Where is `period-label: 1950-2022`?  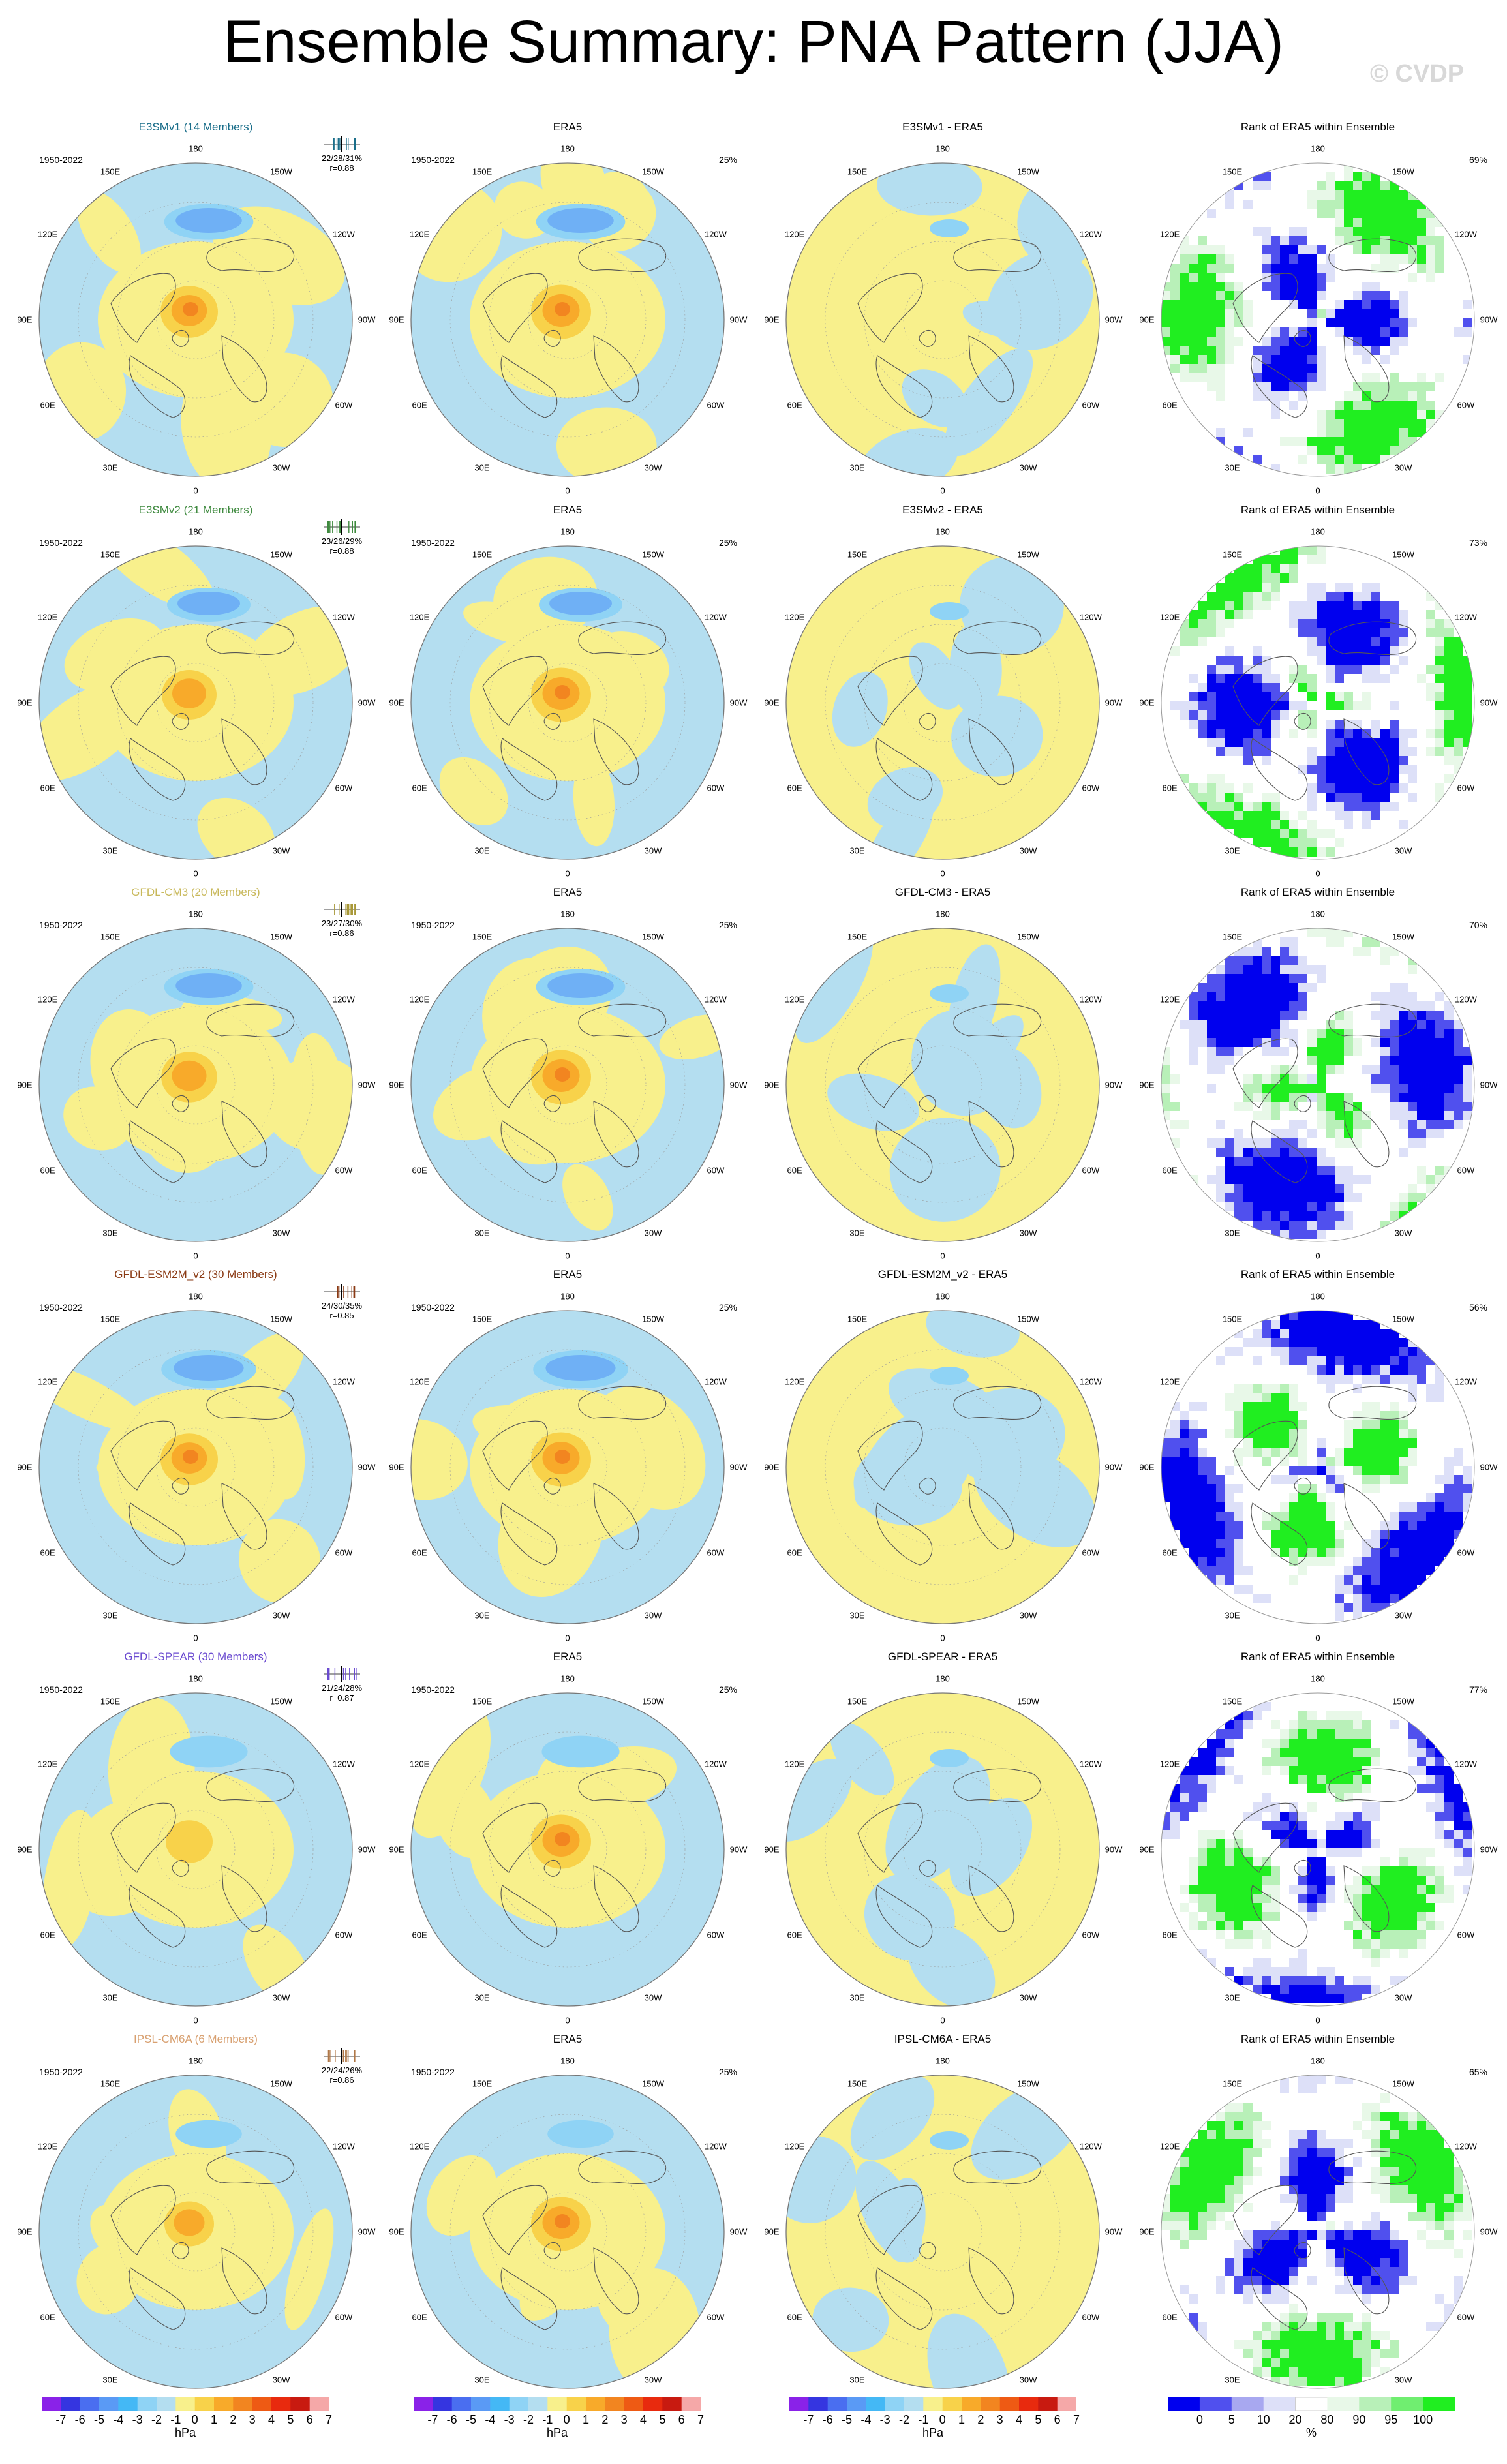 period-label: 1950-2022 is located at coordinates (61, 925).